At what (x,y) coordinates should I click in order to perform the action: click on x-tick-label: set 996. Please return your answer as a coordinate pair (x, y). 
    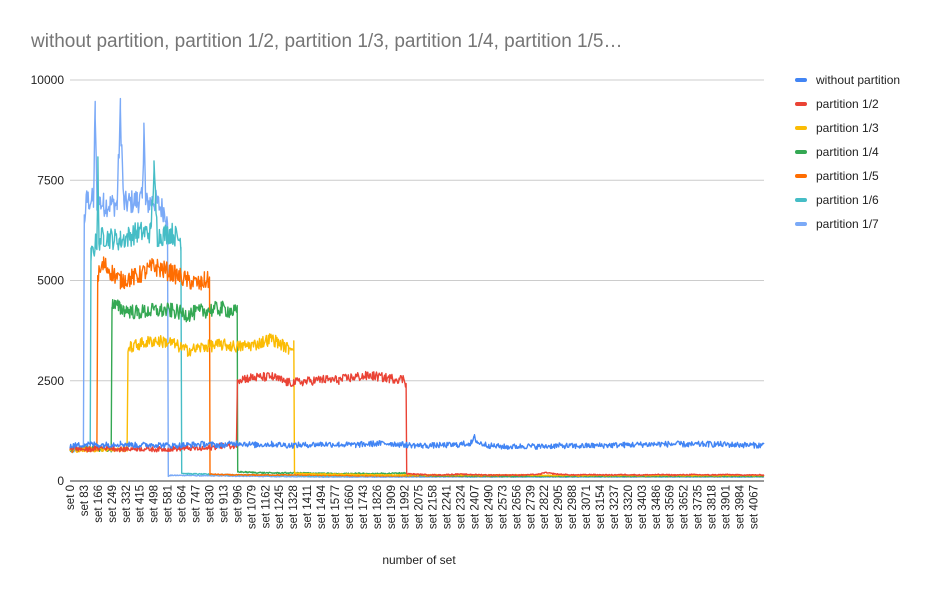
    Looking at the image, I should click on (238, 504).